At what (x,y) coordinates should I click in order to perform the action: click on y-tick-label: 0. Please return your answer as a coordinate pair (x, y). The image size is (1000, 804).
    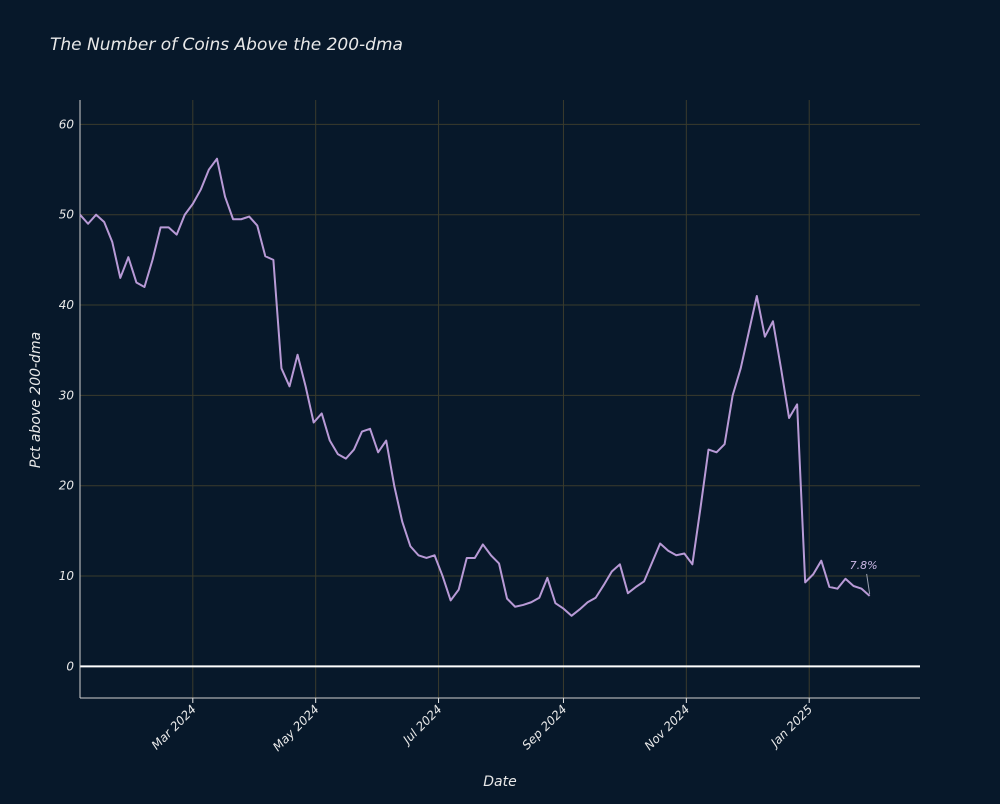
    Looking at the image, I should click on (70, 666).